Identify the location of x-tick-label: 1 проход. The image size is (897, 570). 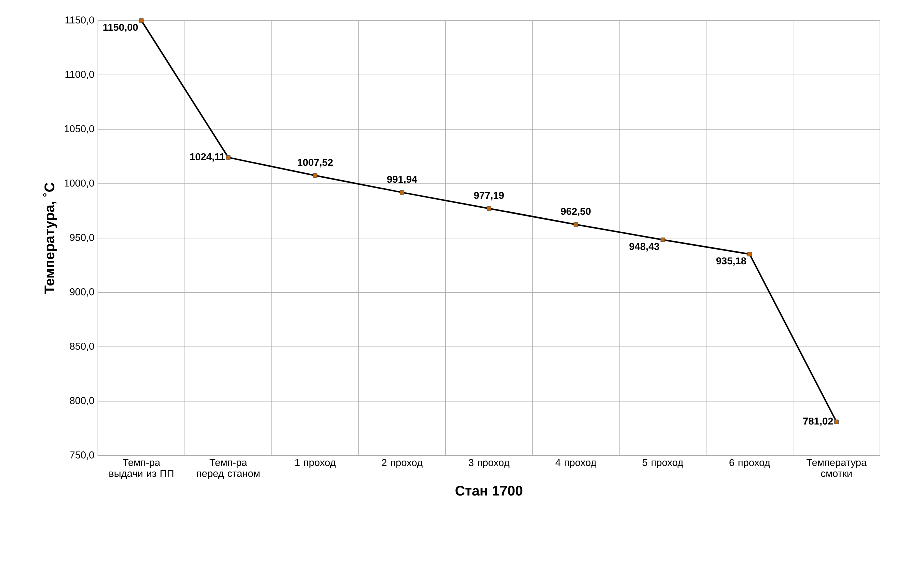
(316, 463).